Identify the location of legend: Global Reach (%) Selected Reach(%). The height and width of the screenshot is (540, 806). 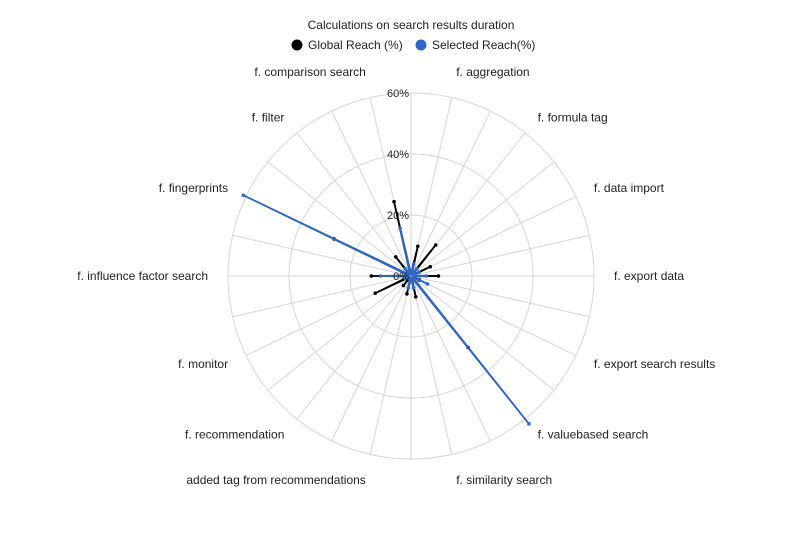
(413, 45).